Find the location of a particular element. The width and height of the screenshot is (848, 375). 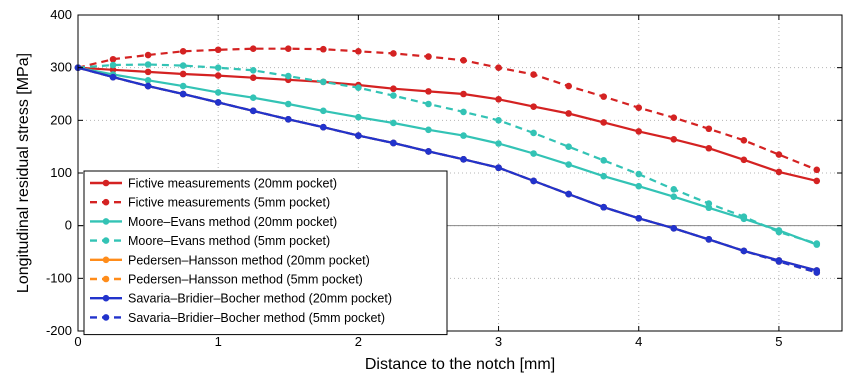

x-tick-label: 4 is located at coordinates (638, 341).